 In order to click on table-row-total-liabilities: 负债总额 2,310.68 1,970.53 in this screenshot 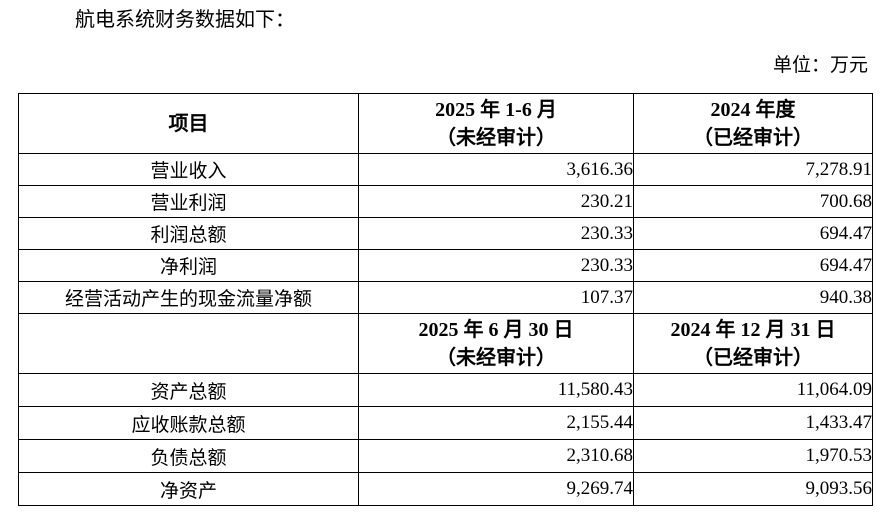, I will do `click(445, 456)`.